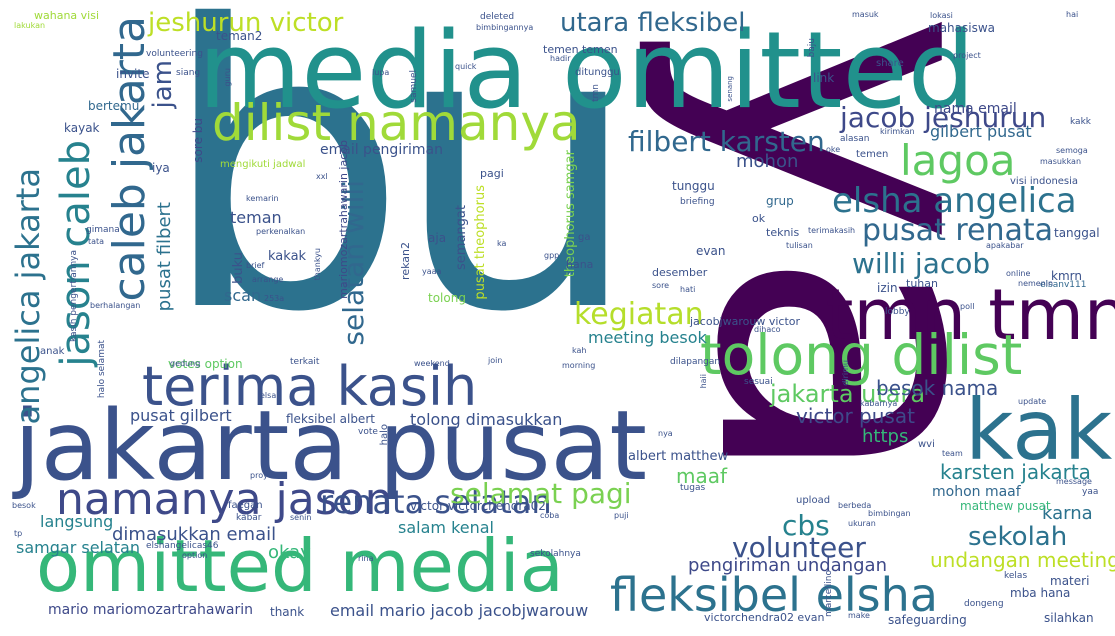 The height and width of the screenshot is (636, 1115). What do you see at coordinates (647, 337) in the screenshot?
I see `word-meeting-besok: meeting besok` at bounding box center [647, 337].